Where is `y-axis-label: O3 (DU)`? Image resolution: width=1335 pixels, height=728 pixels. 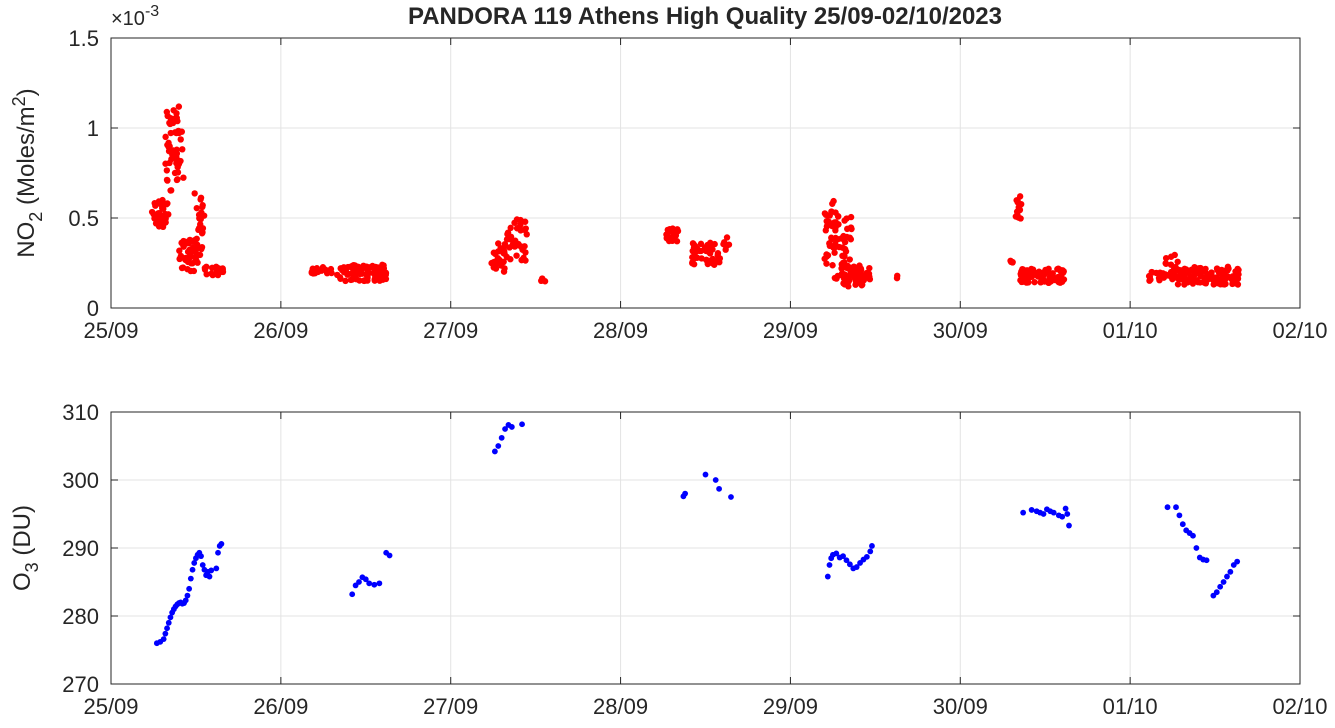 y-axis-label: O3 (DU) is located at coordinates (25, 548).